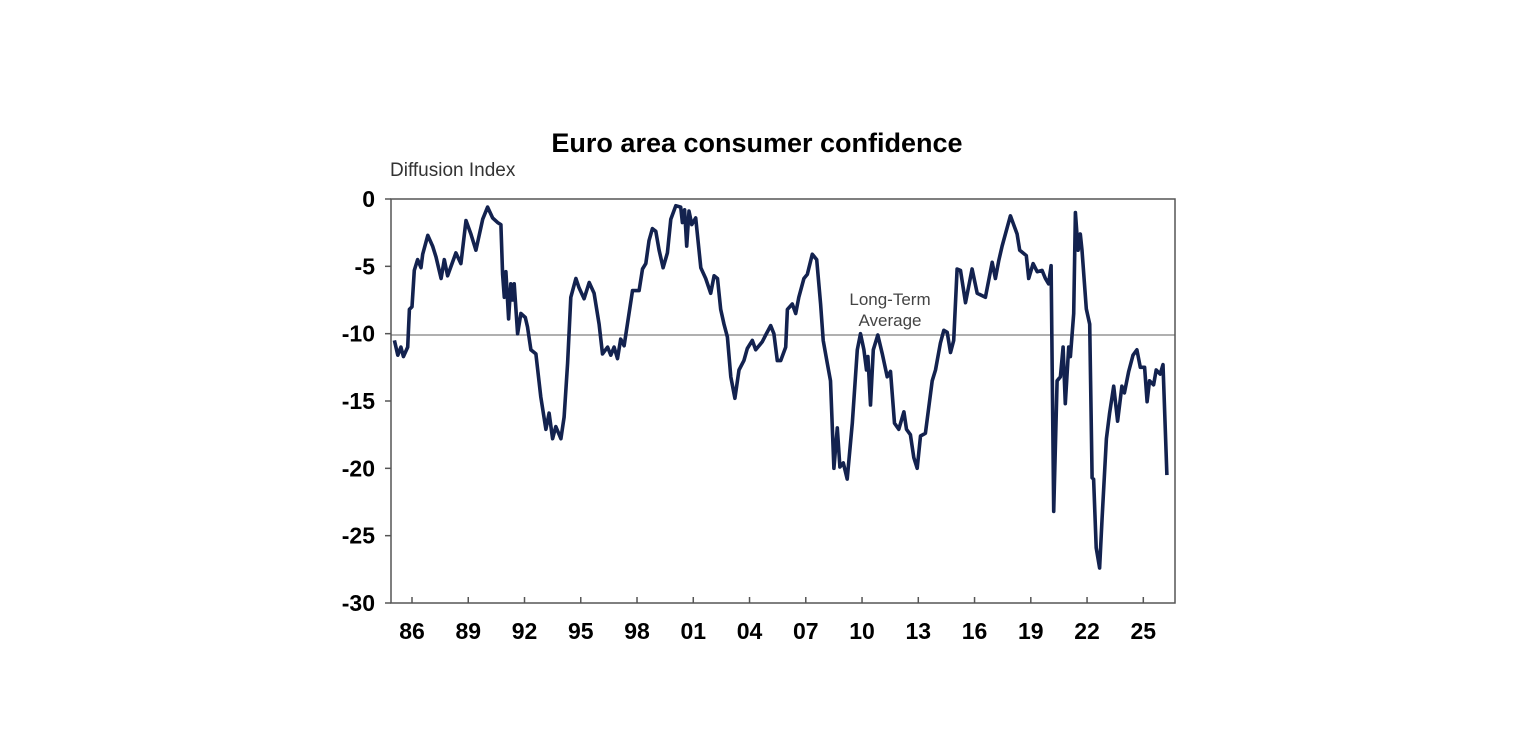 The image size is (1536, 744). What do you see at coordinates (358, 468) in the screenshot?
I see `y-tick-label: -20` at bounding box center [358, 468].